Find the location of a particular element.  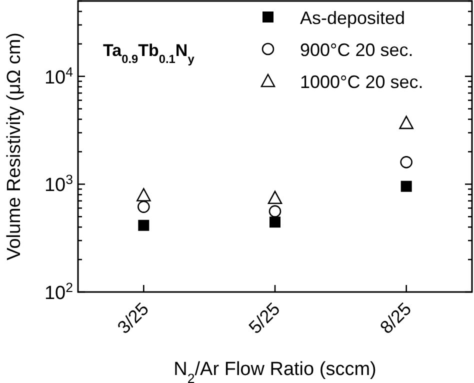

x-axis-title: N$_{2}$/Ar Flow Ratio (sccm) is located at coordinates (275, 371).